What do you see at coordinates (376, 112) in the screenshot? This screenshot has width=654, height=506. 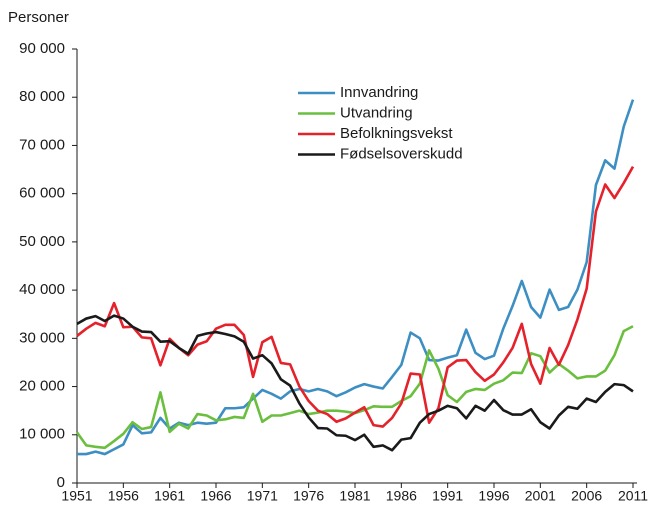 I see `legend-label: Utvandring` at bounding box center [376, 112].